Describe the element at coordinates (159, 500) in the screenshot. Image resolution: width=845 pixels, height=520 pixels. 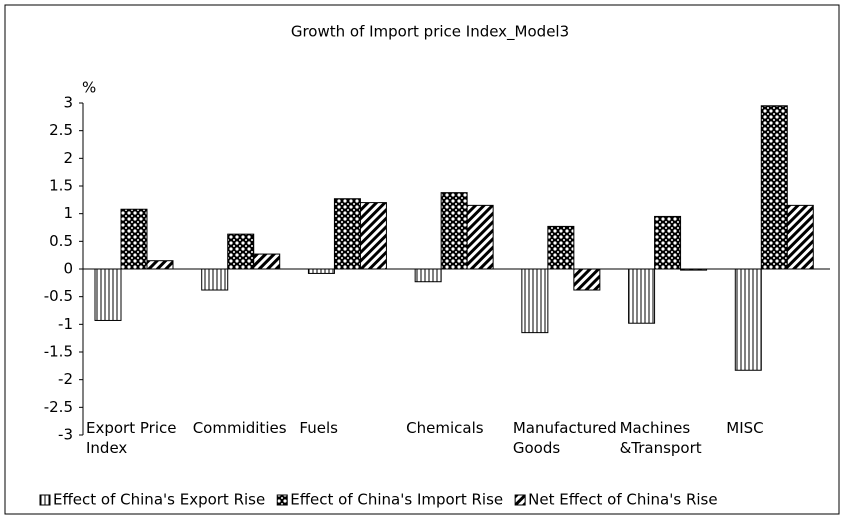
I see `legend-label: Effect of China's Export Rise` at that location.